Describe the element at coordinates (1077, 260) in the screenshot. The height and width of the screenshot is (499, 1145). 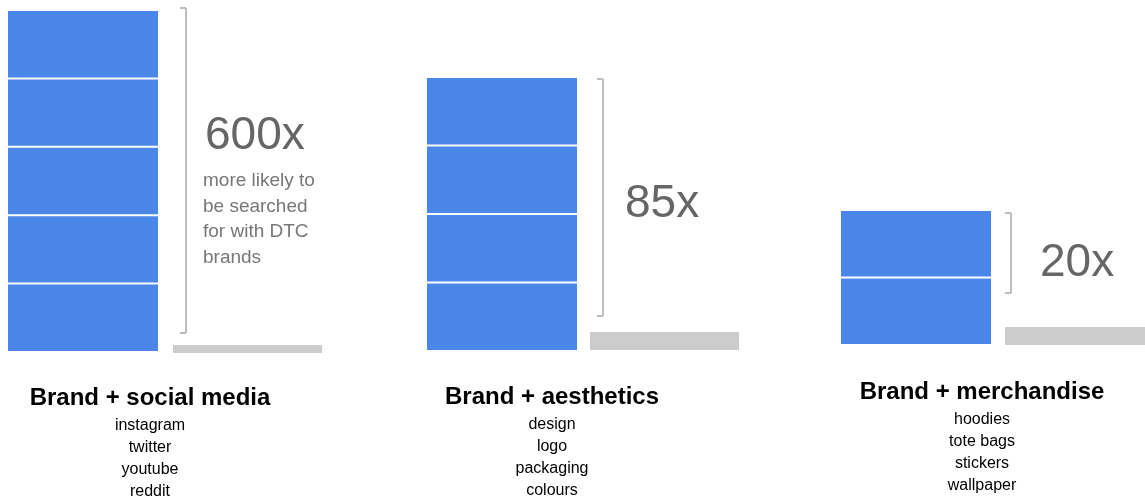
I see `data-label: 20x` at that location.